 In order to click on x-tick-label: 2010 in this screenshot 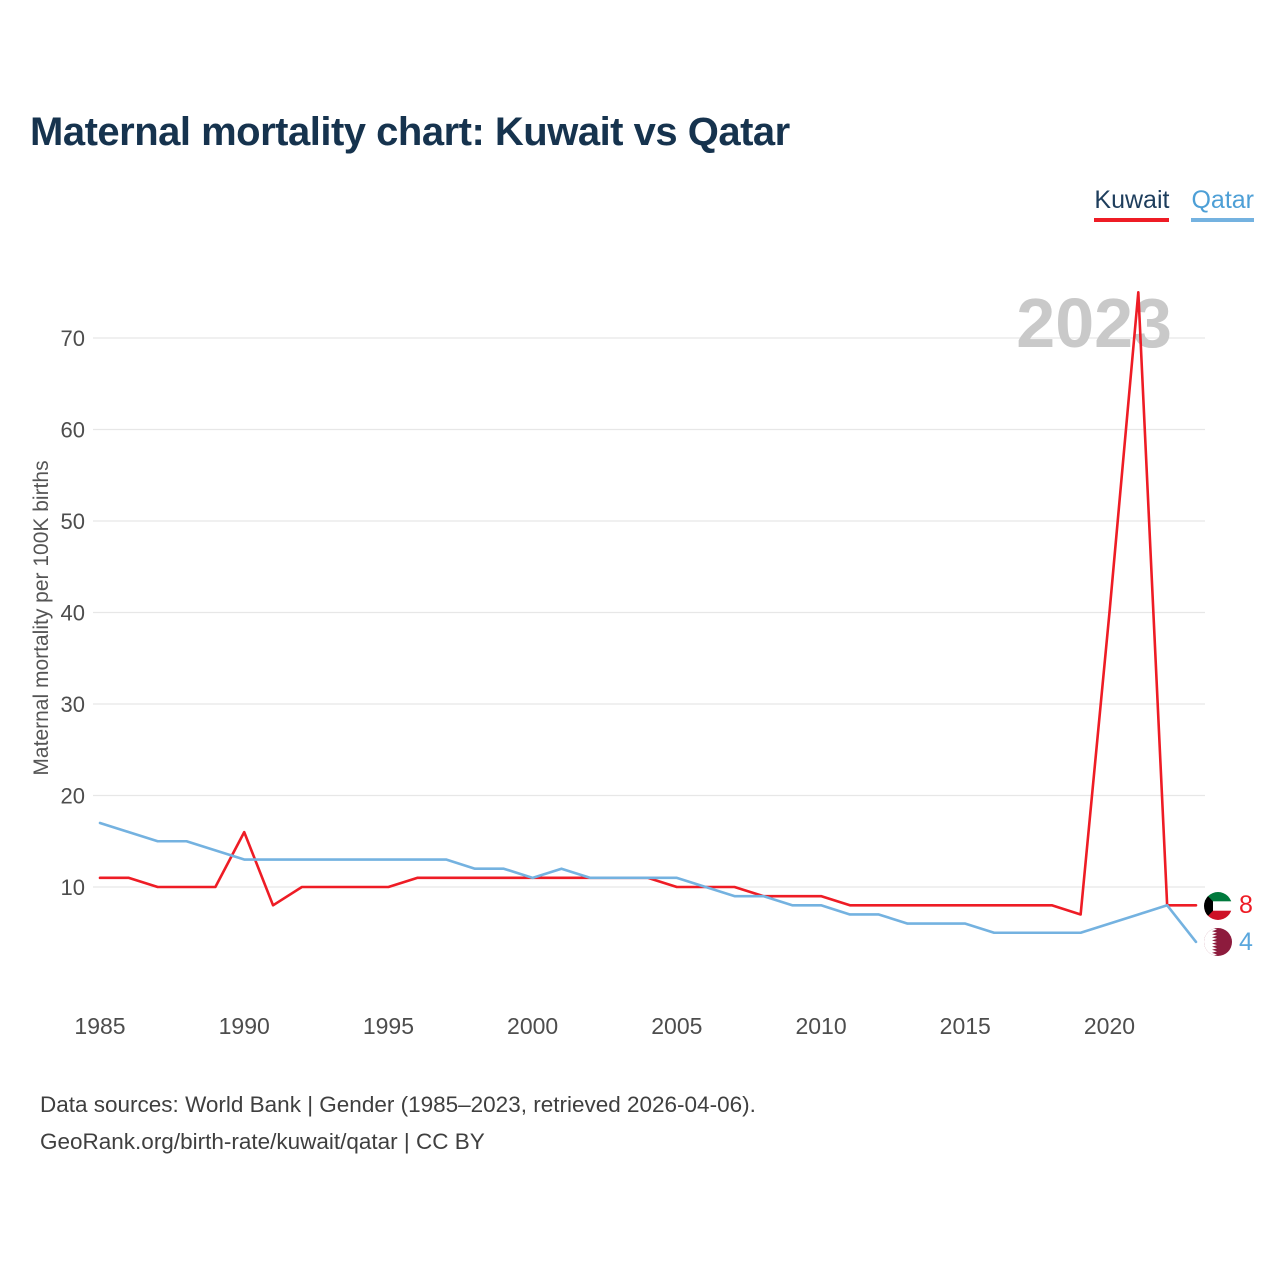, I will do `click(820, 1026)`.